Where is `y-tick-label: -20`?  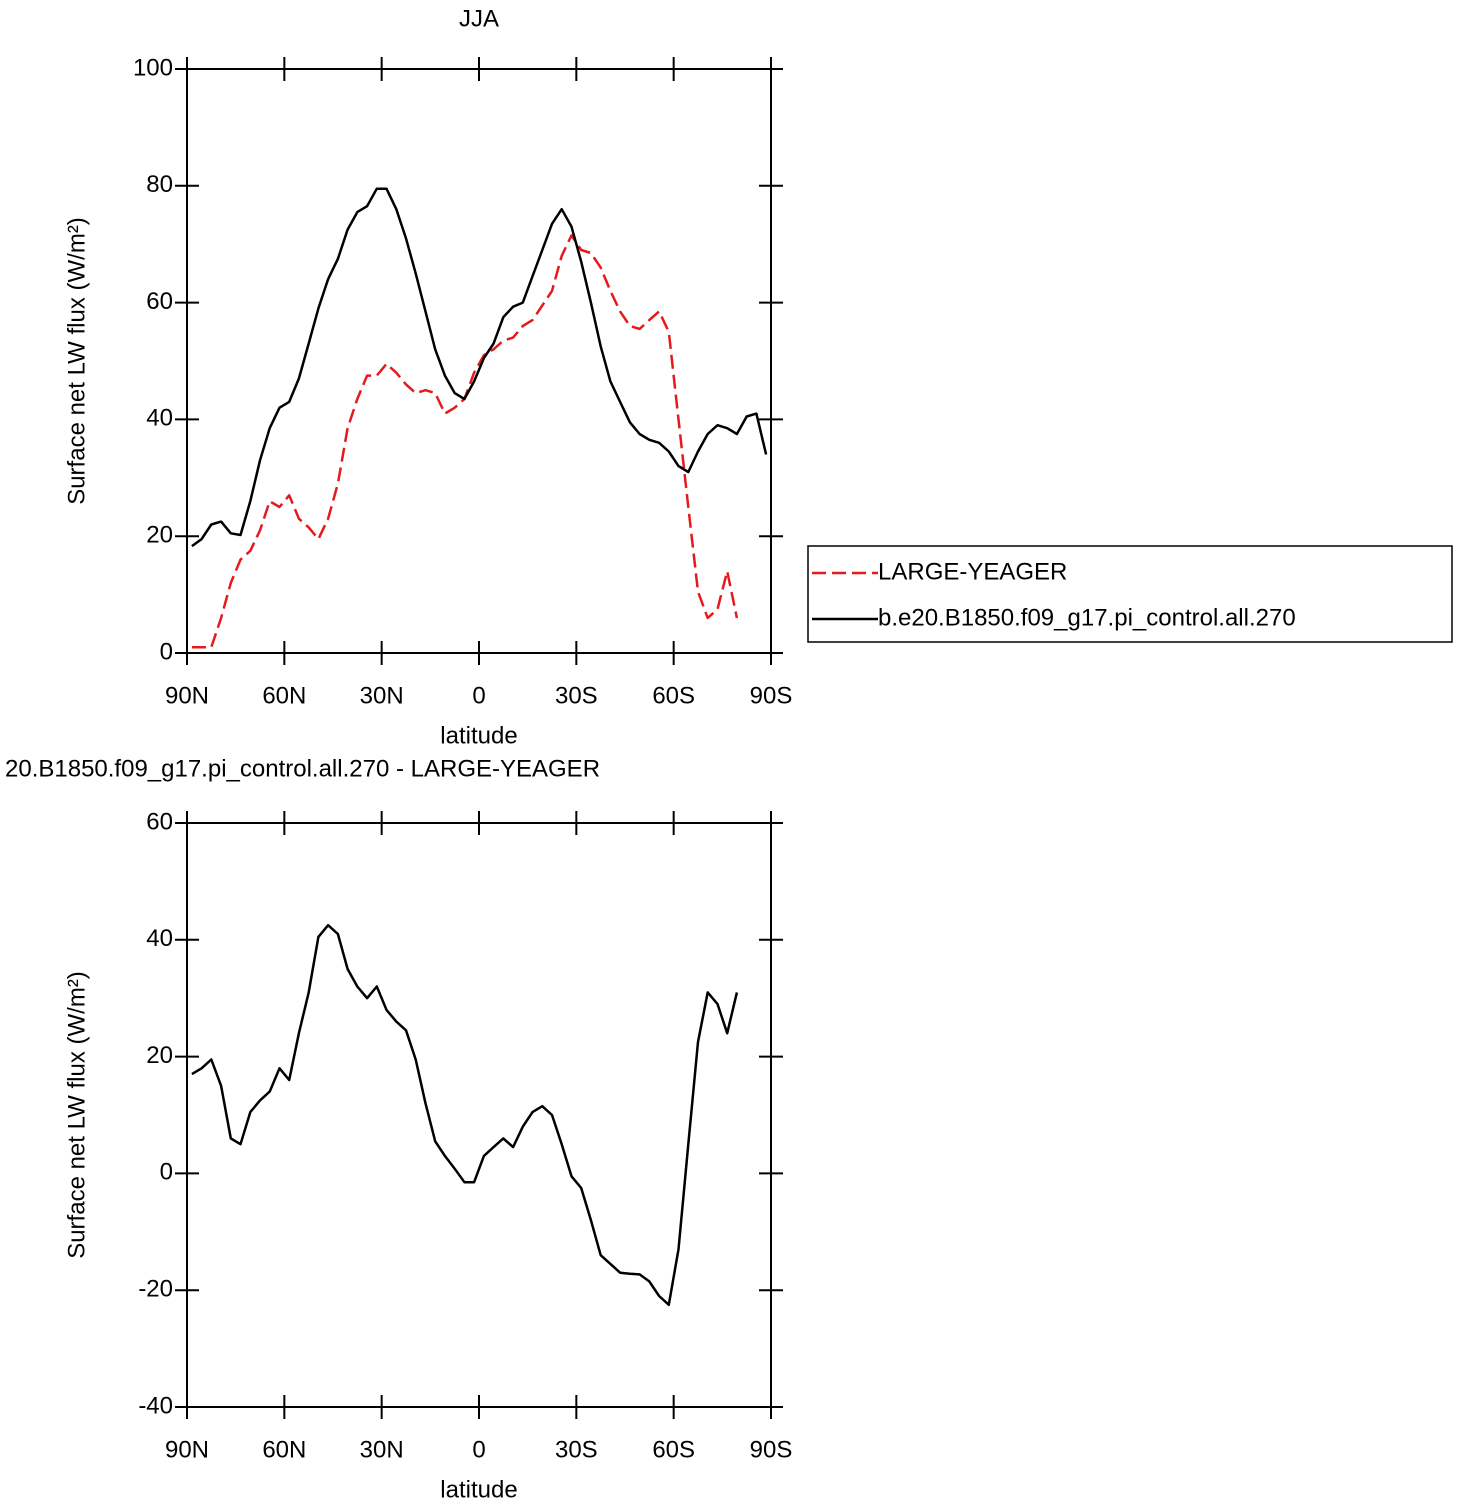 y-tick-label: -20 is located at coordinates (155, 1289).